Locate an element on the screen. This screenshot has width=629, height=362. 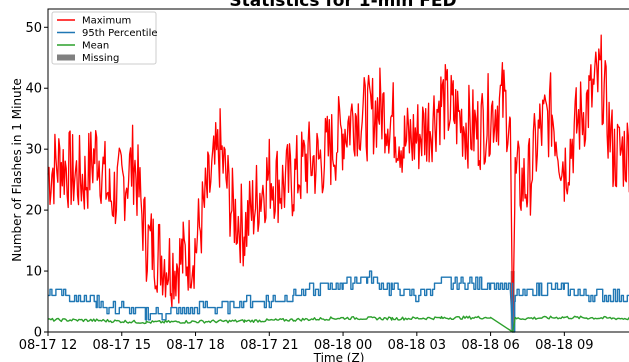
x-tick-label: 08-17 12 is located at coordinates (48, 345).